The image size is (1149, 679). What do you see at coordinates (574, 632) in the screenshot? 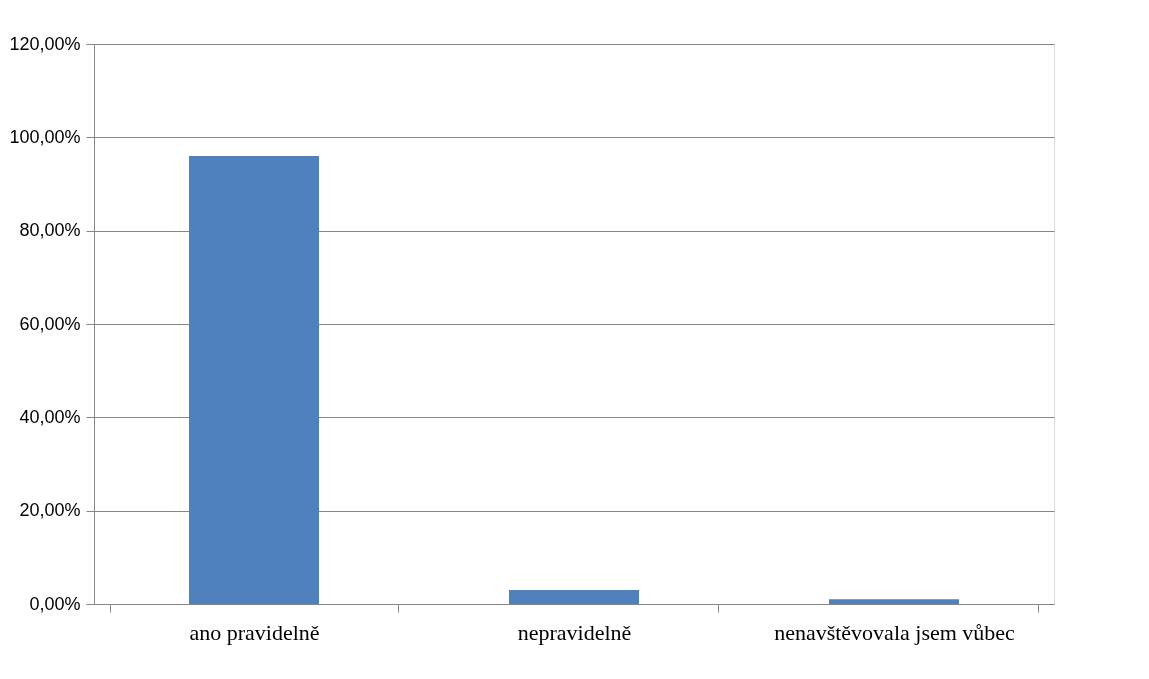
I see `x-tick-label: nepravidelně` at bounding box center [574, 632].